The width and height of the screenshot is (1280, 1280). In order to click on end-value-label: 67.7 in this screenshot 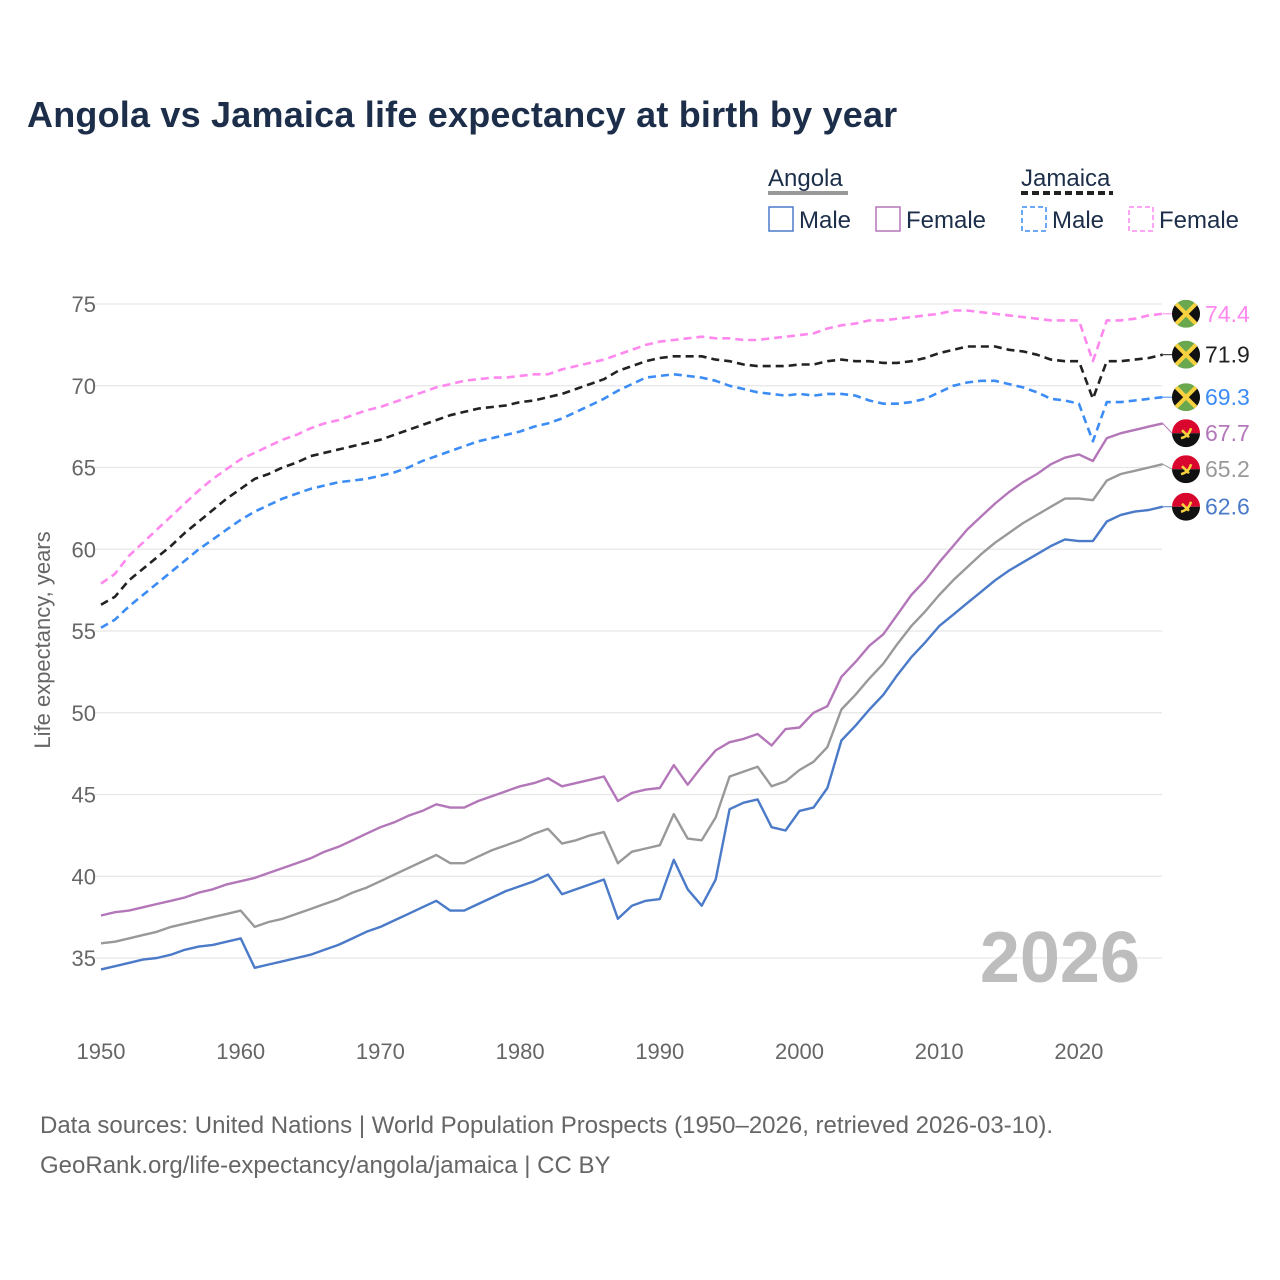, I will do `click(1227, 433)`.